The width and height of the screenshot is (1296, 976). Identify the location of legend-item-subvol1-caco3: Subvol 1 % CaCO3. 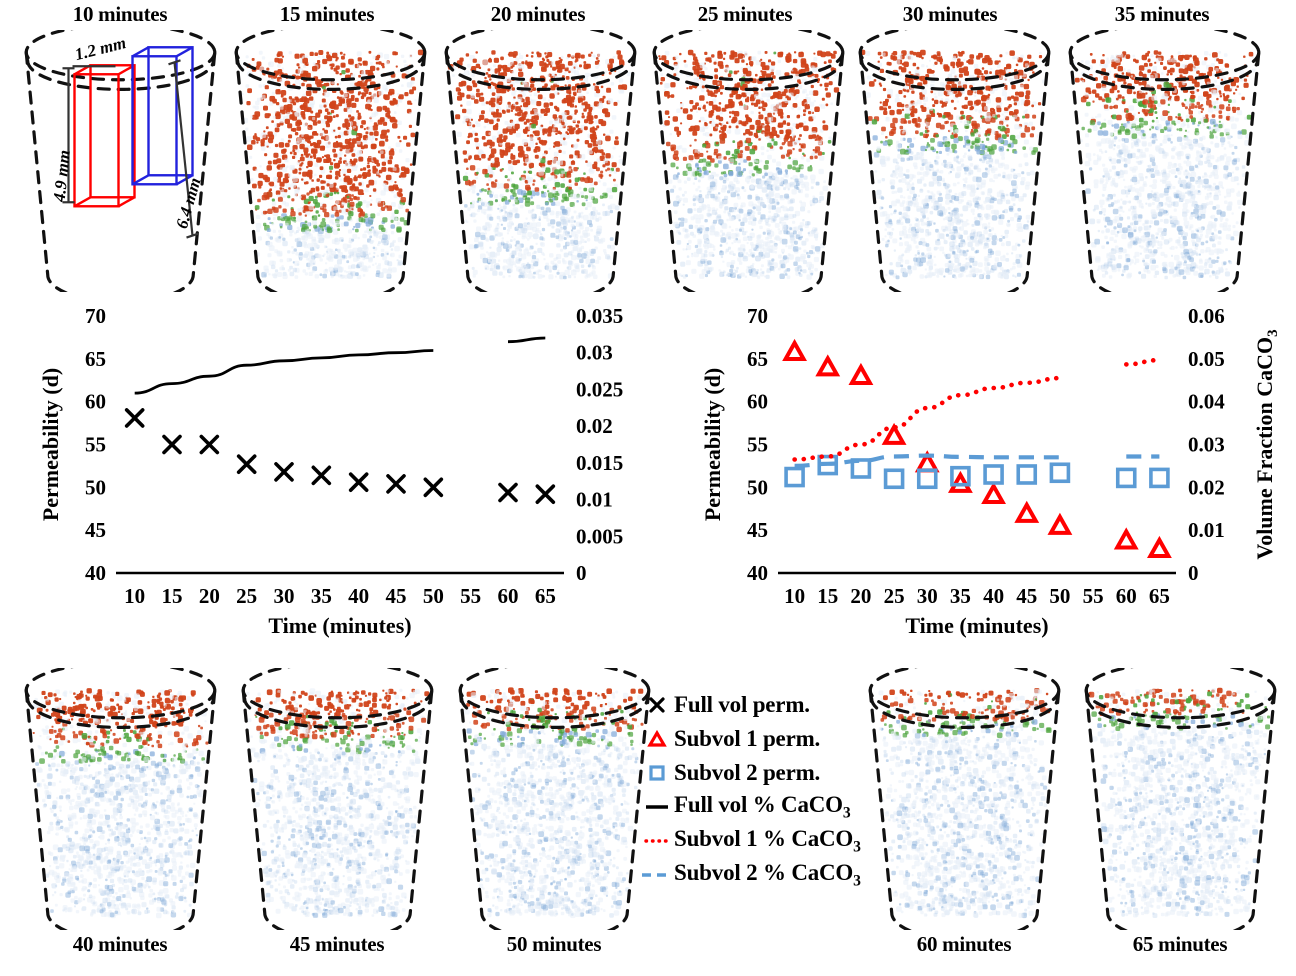
(785, 841).